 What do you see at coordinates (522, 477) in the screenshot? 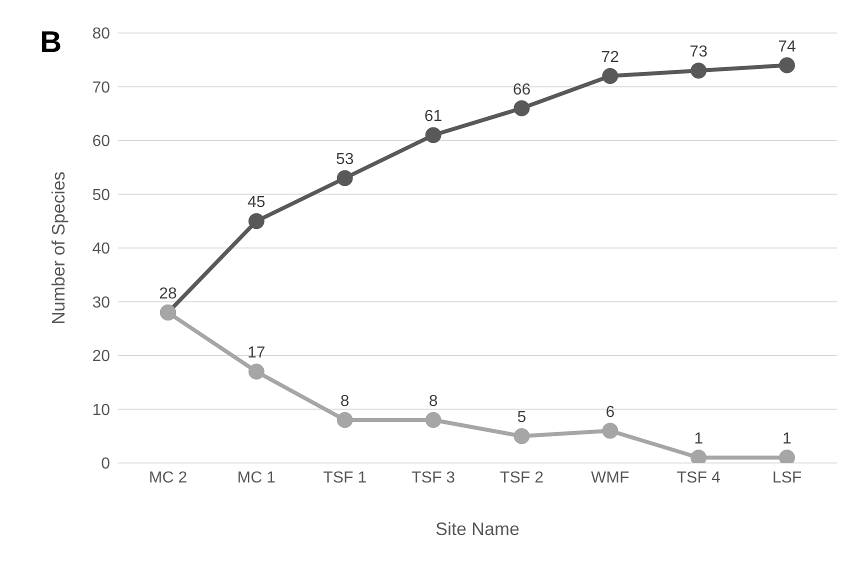
I see `x-tick-label: TSF 2` at bounding box center [522, 477].